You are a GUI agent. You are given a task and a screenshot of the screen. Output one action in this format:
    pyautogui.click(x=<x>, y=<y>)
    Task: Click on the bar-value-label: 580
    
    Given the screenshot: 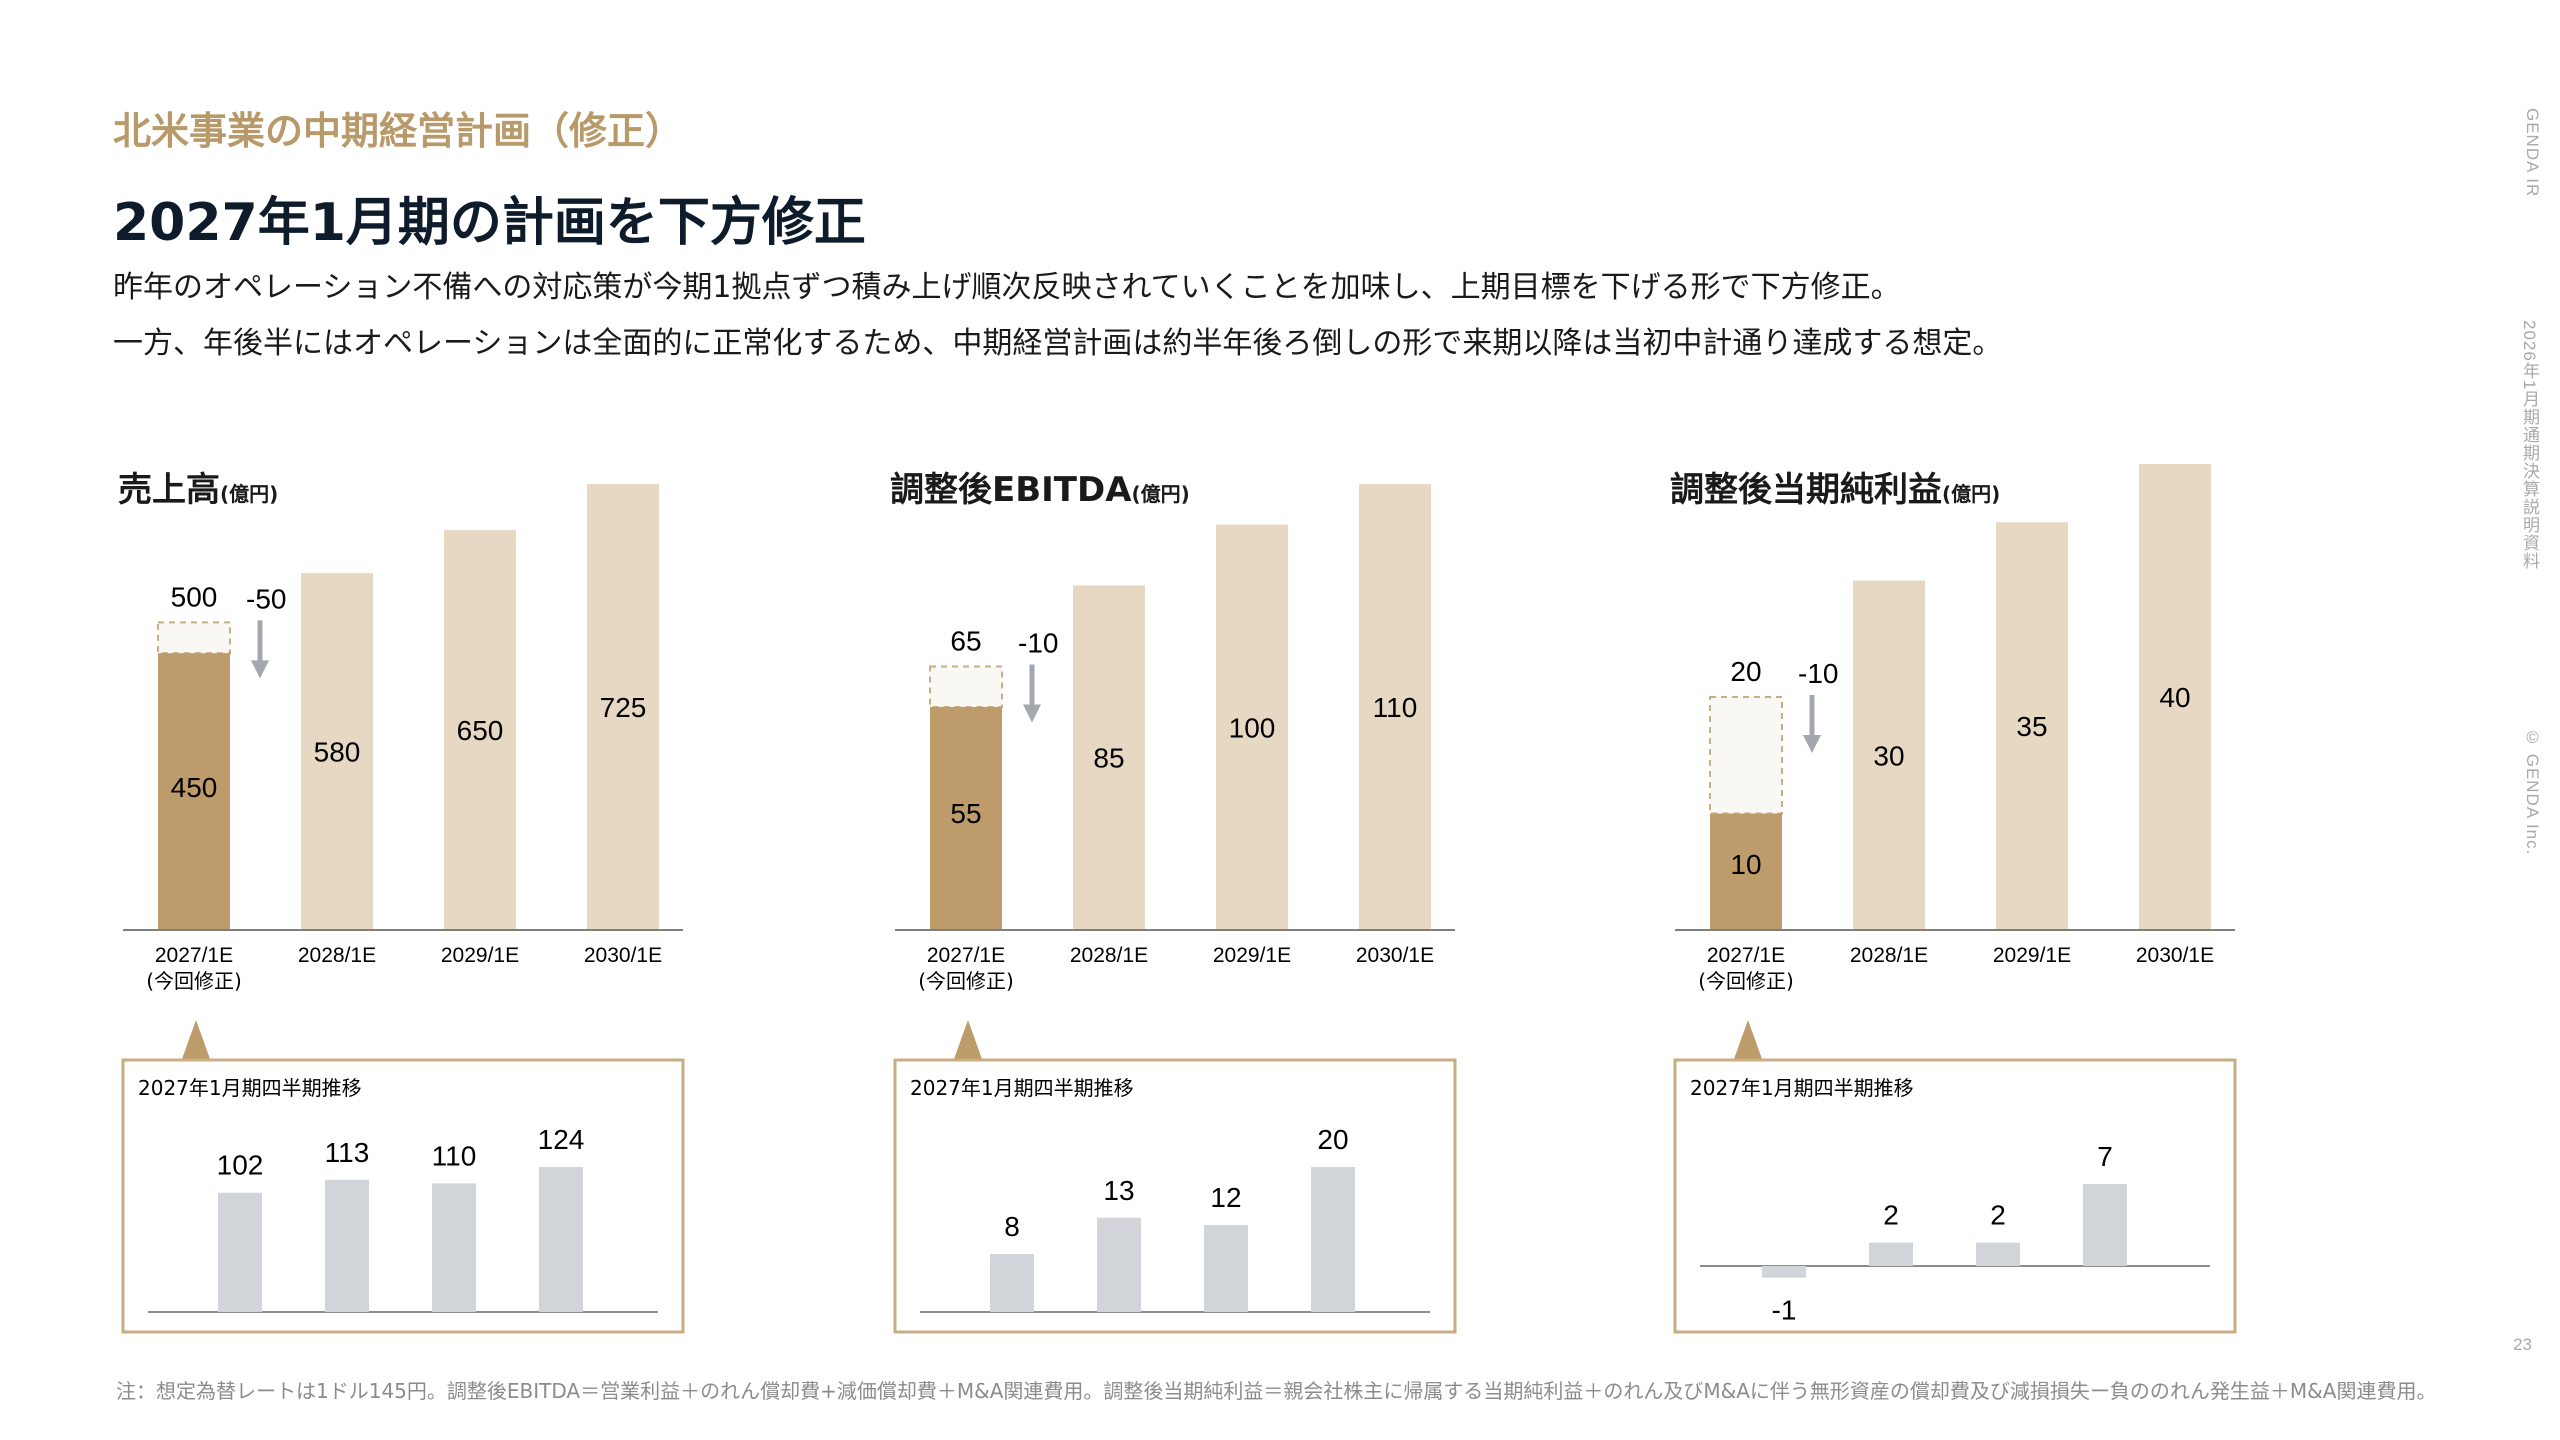 What is the action you would take?
    pyautogui.click(x=337, y=752)
    